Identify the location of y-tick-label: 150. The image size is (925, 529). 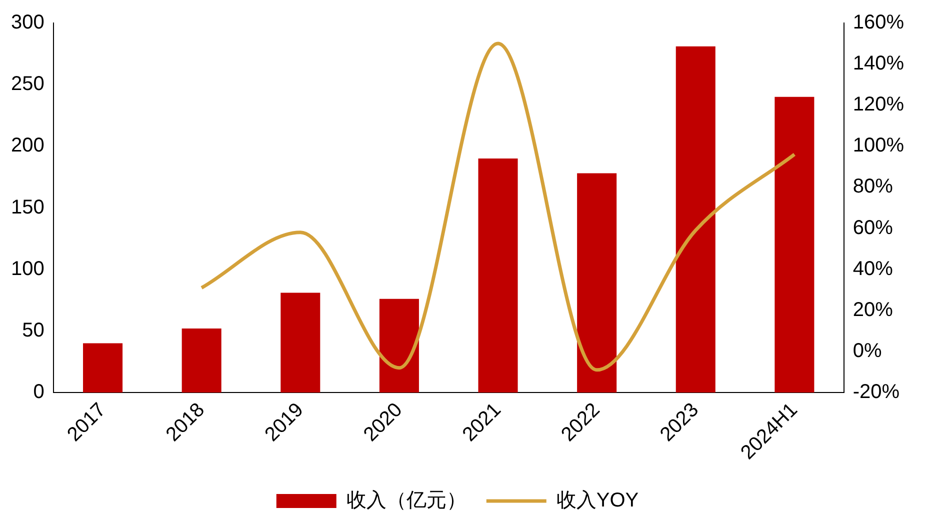
(27, 207).